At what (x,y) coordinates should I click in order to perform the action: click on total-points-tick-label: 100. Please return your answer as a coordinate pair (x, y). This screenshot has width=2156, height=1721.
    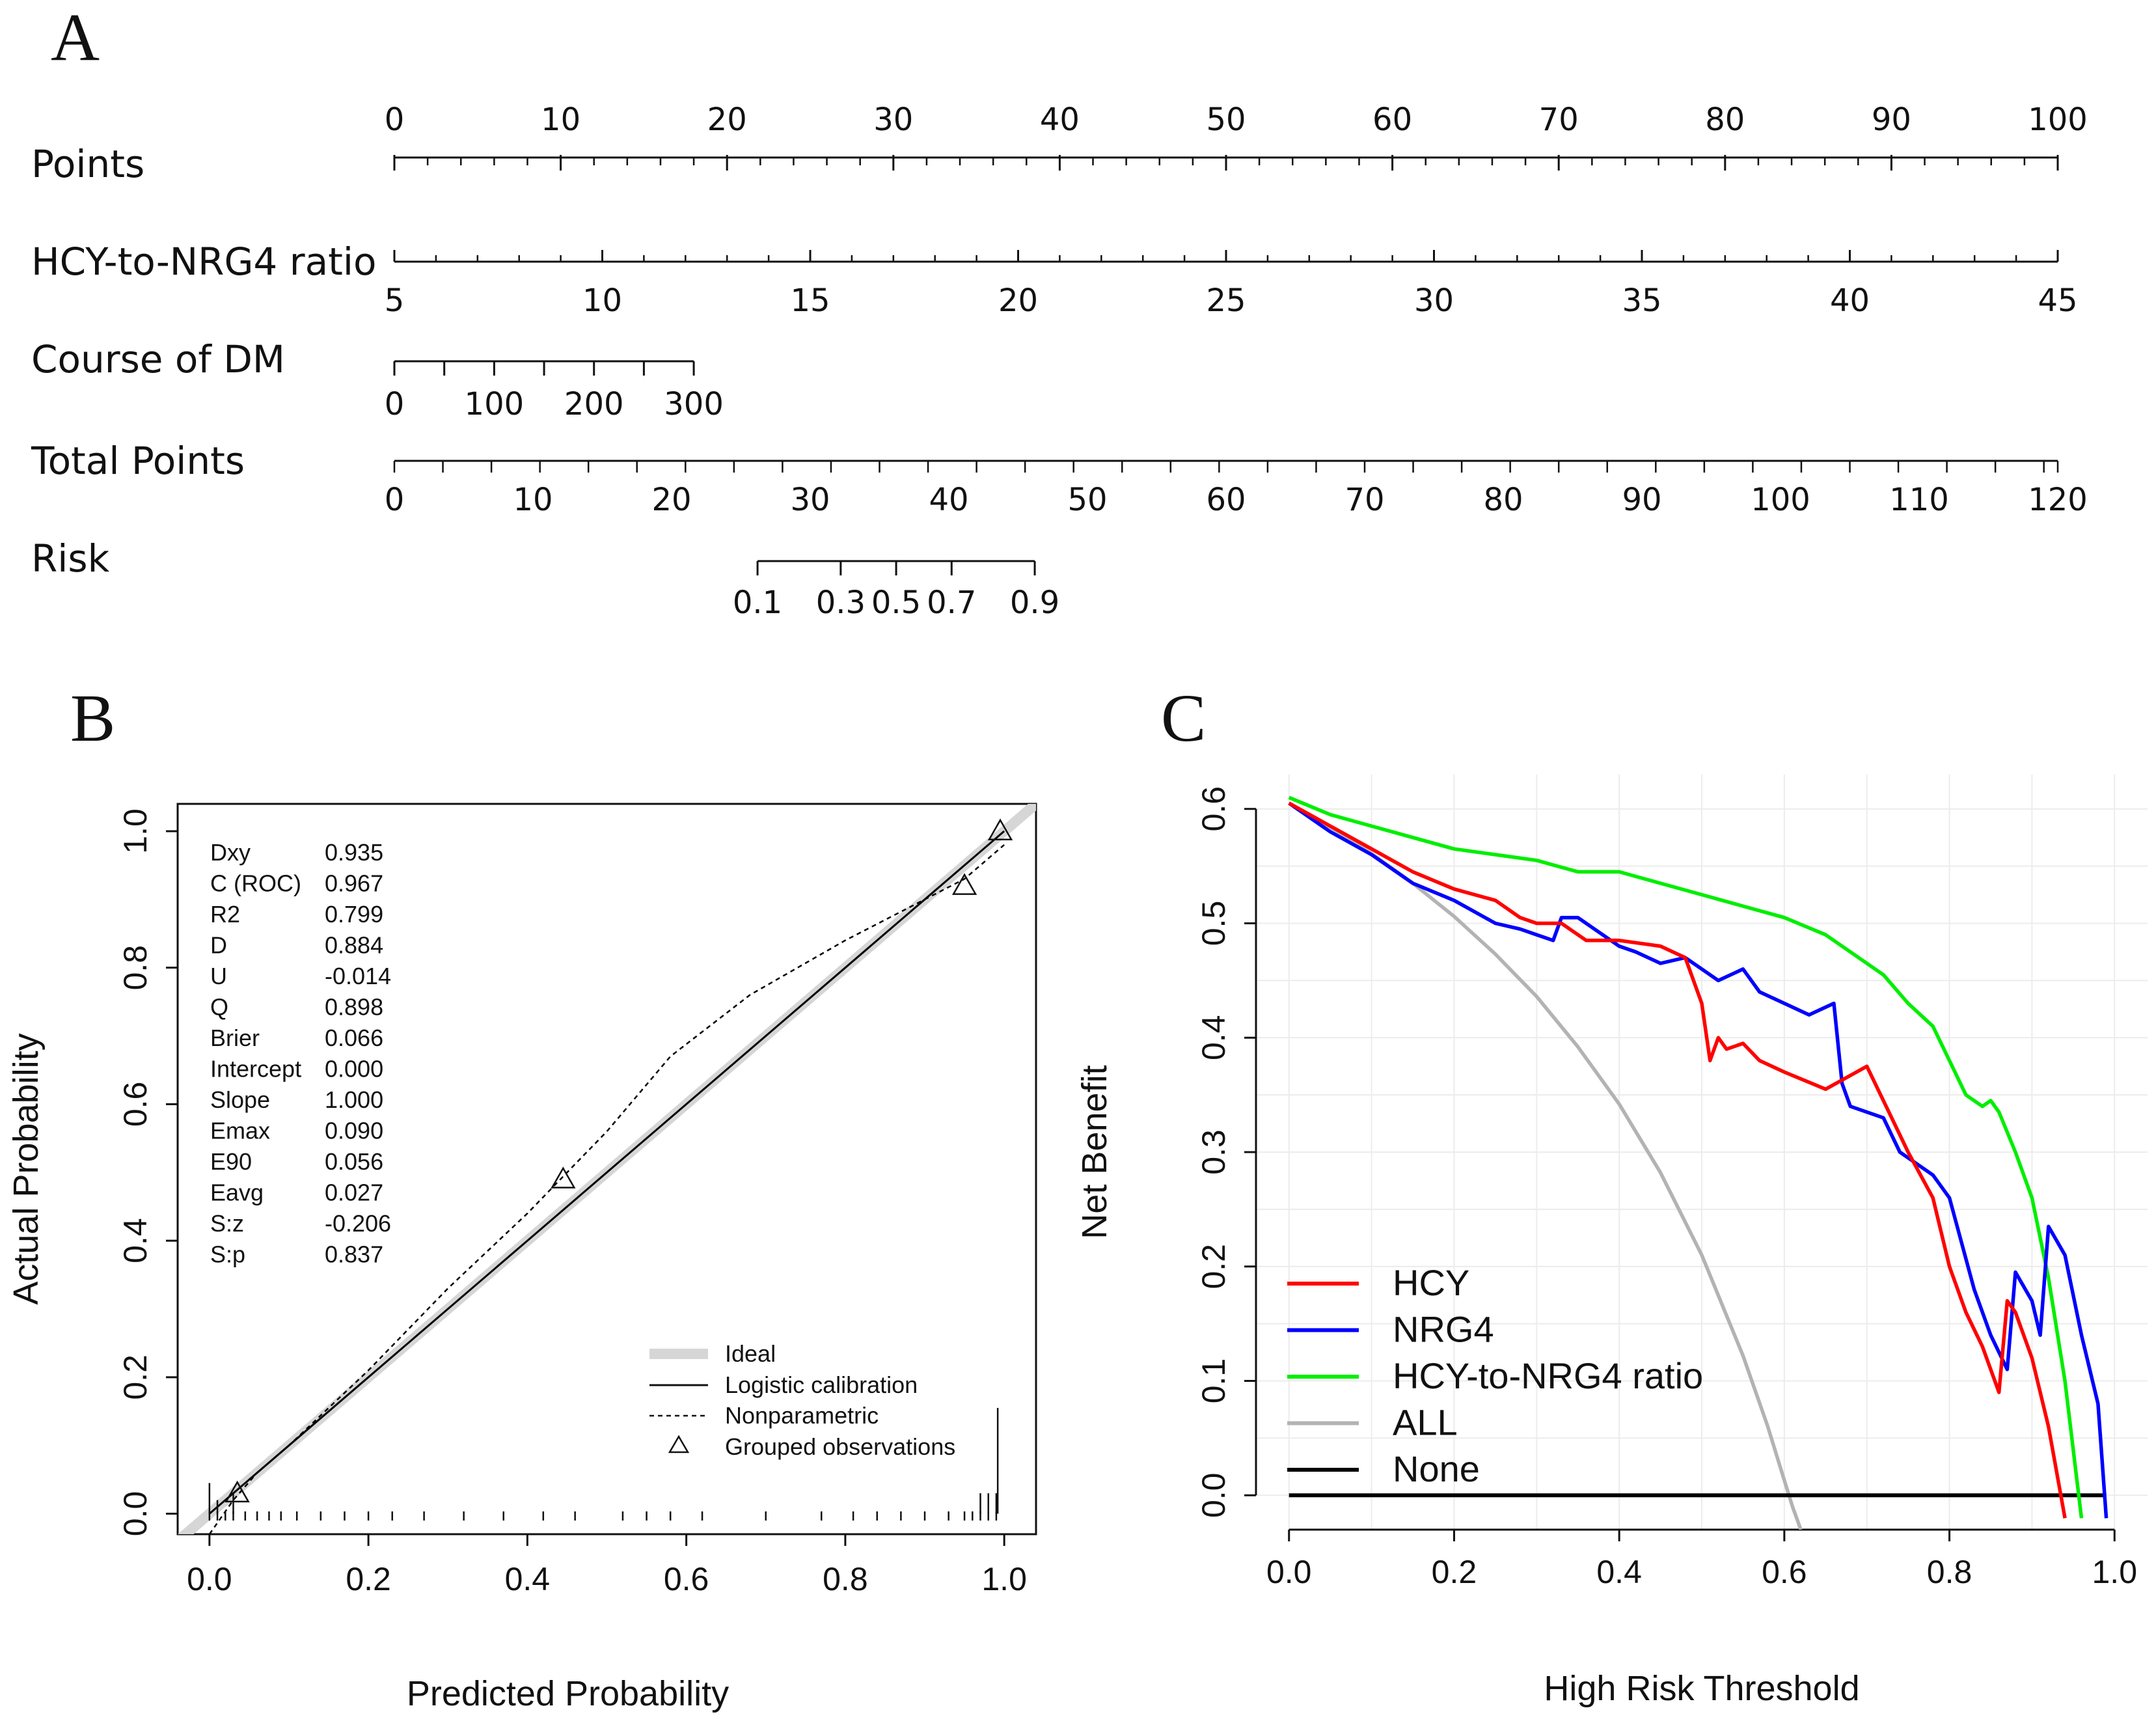
    Looking at the image, I should click on (1781, 500).